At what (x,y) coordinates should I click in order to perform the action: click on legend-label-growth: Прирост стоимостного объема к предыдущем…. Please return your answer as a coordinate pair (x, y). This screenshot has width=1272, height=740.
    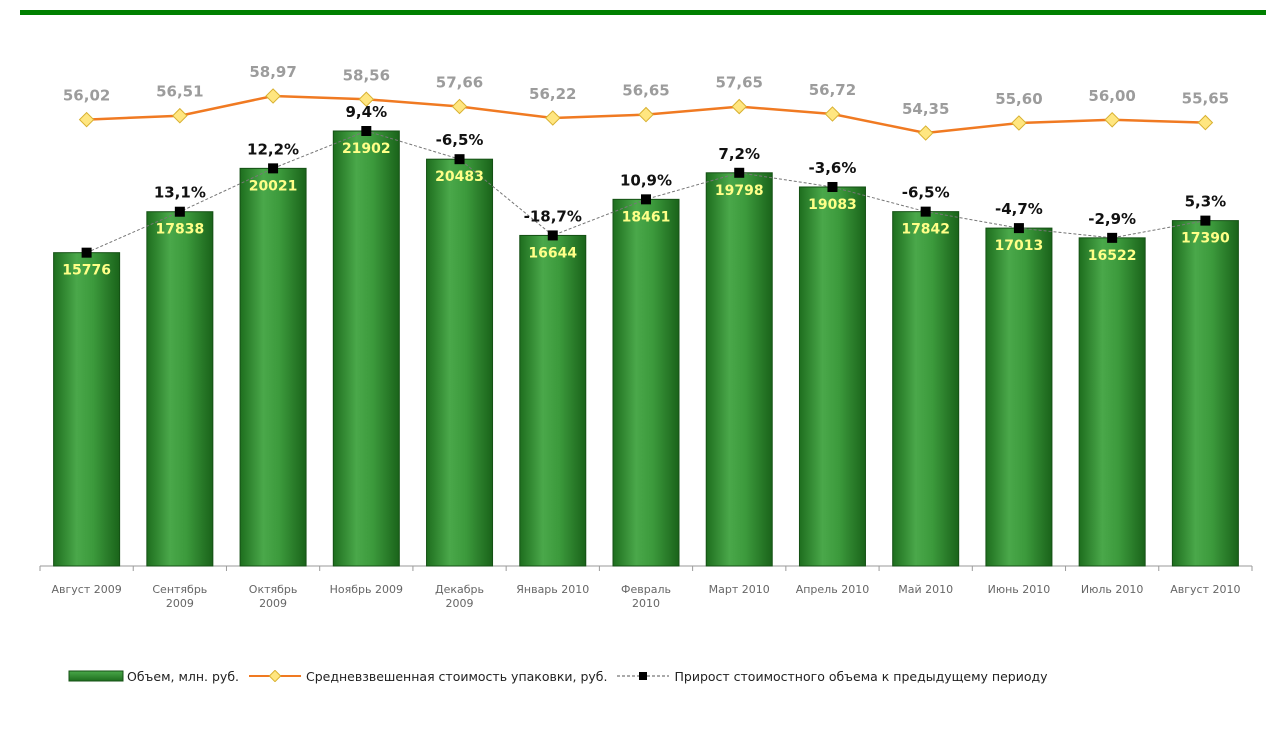
    Looking at the image, I should click on (861, 676).